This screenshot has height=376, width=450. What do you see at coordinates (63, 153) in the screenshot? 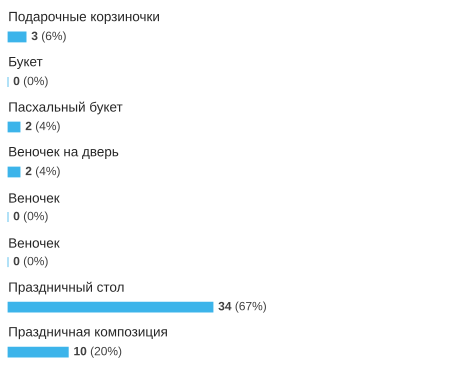
I see `y-tick-label: Веночек на дверь` at bounding box center [63, 153].